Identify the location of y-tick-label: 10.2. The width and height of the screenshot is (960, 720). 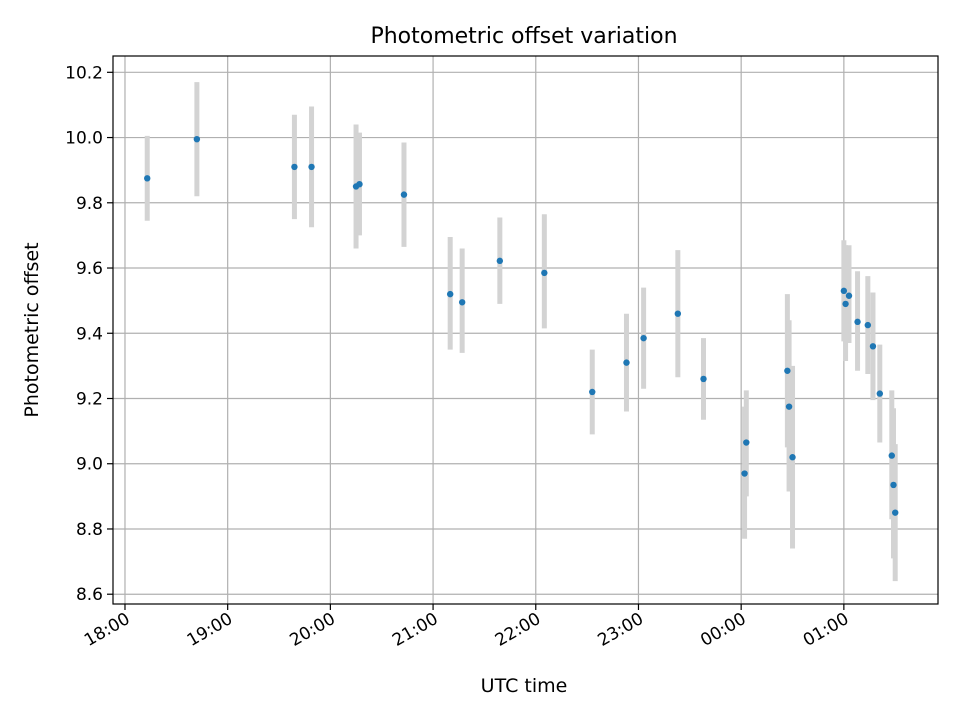
(84, 73).